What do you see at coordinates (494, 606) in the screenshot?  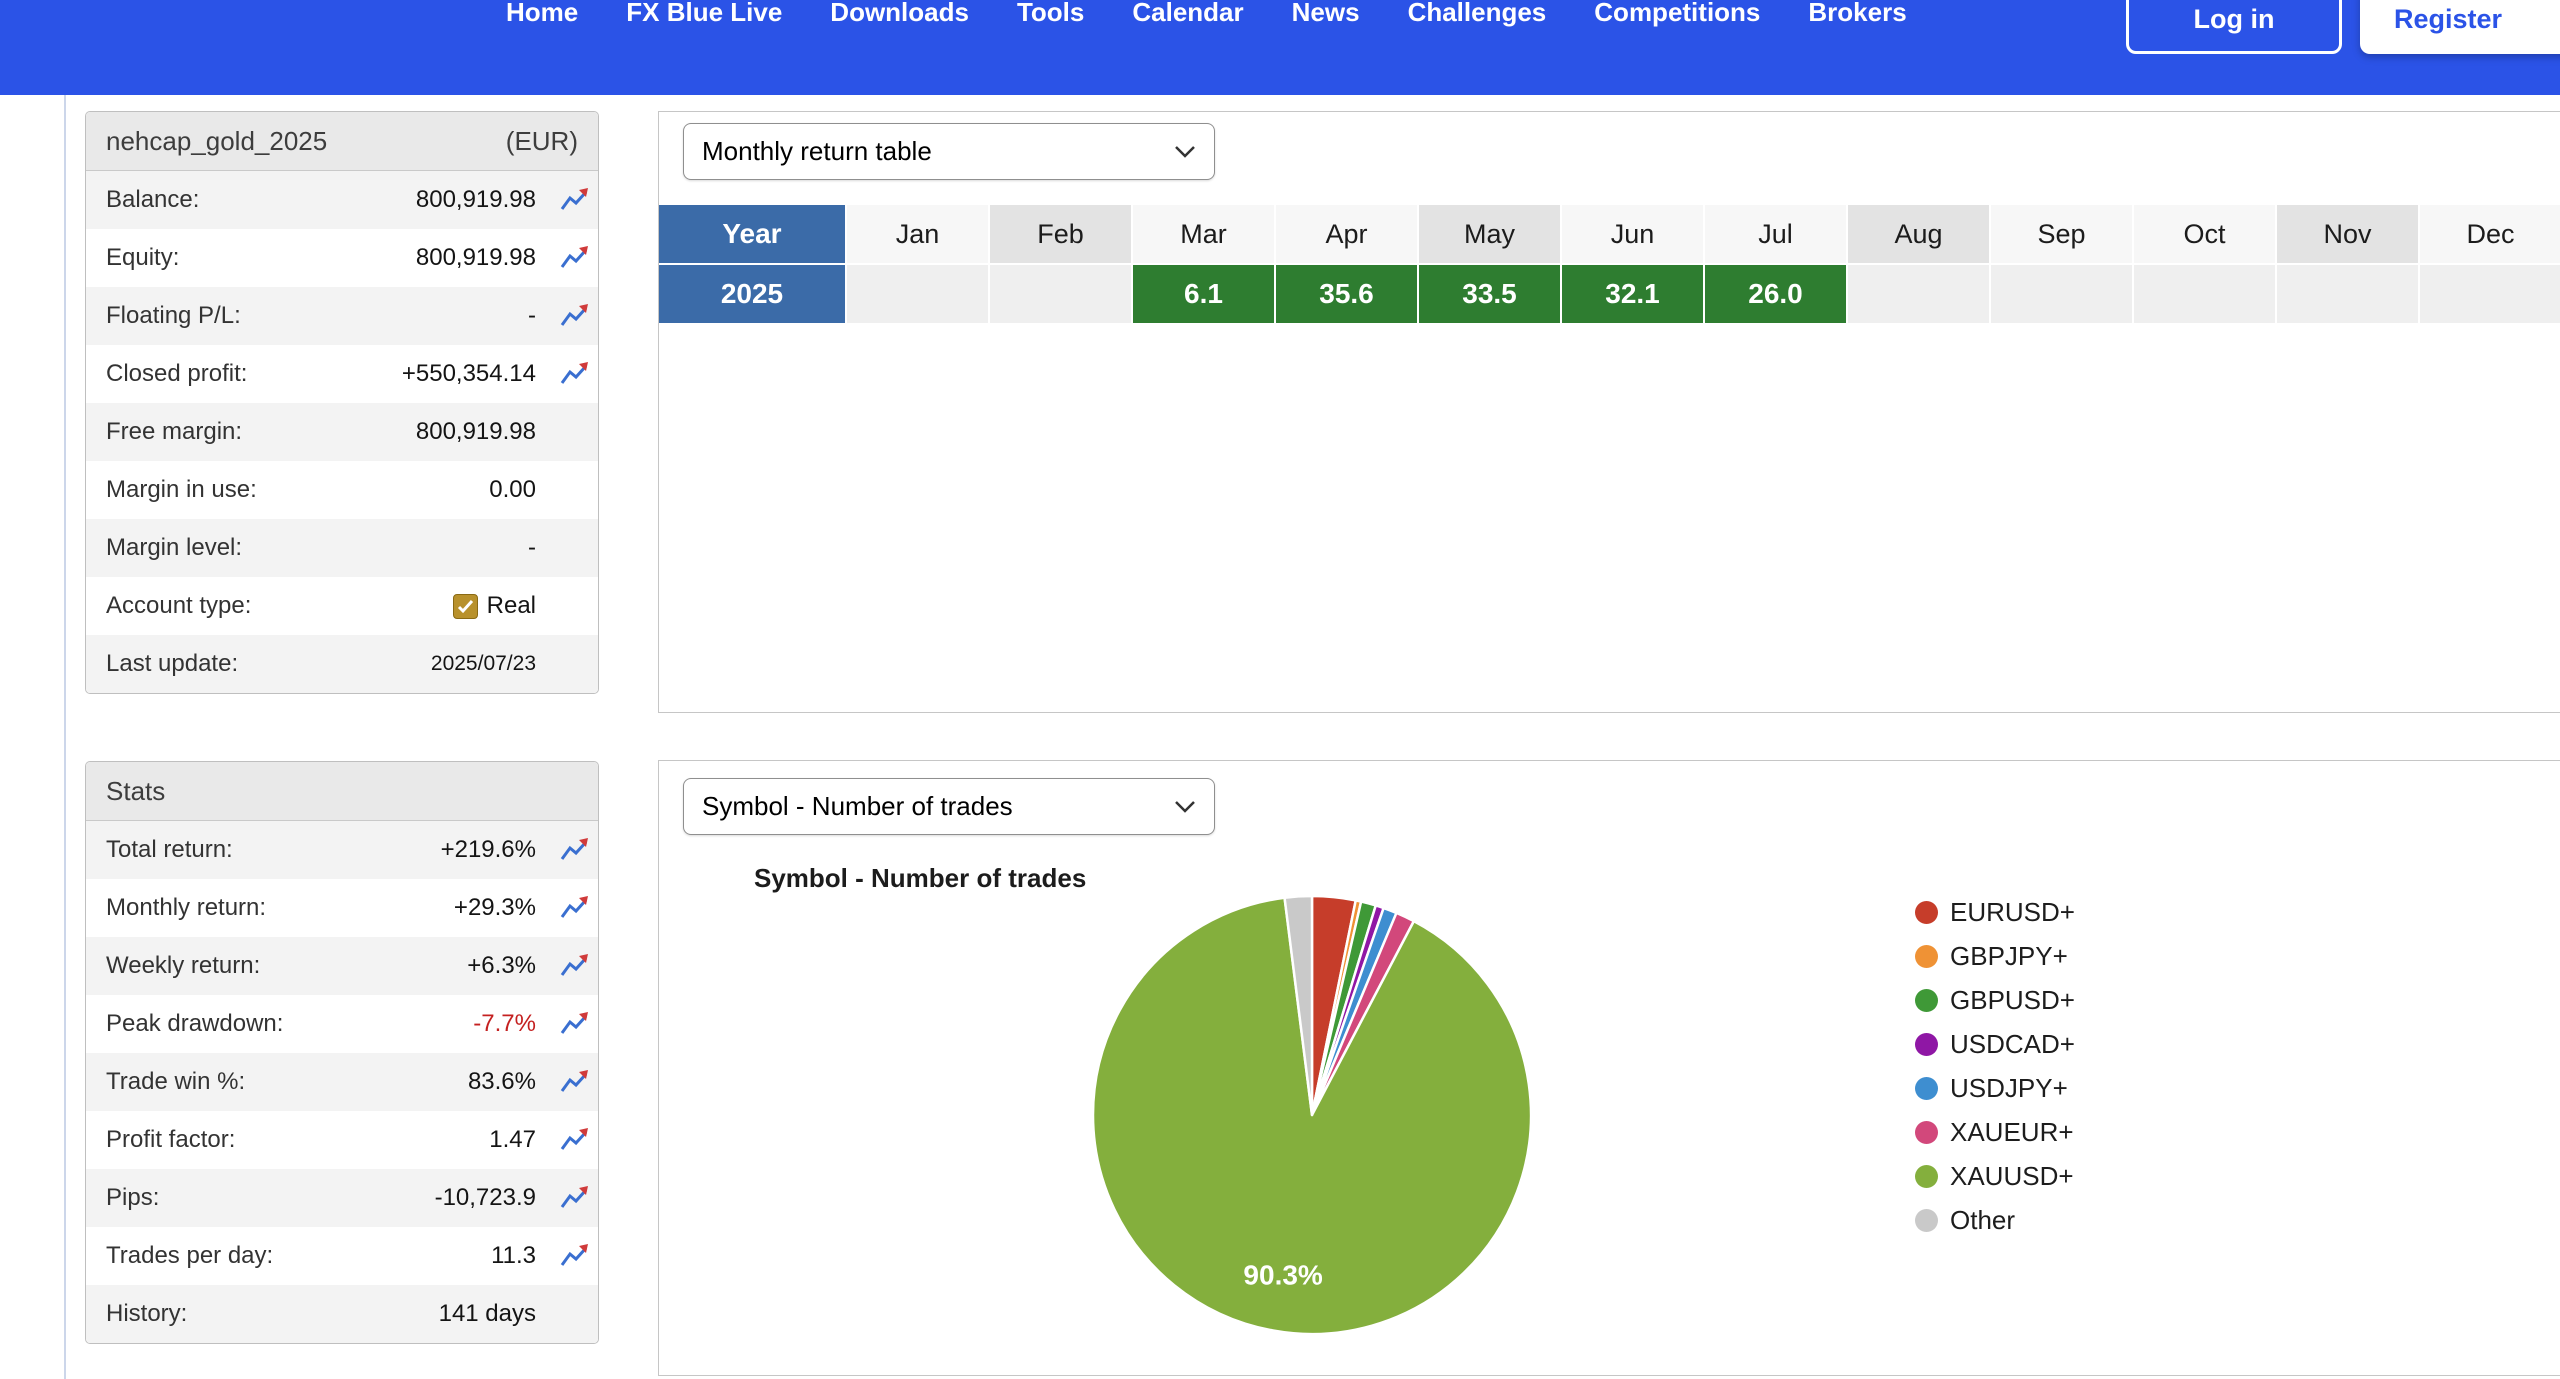 I see `row-value: Real` at bounding box center [494, 606].